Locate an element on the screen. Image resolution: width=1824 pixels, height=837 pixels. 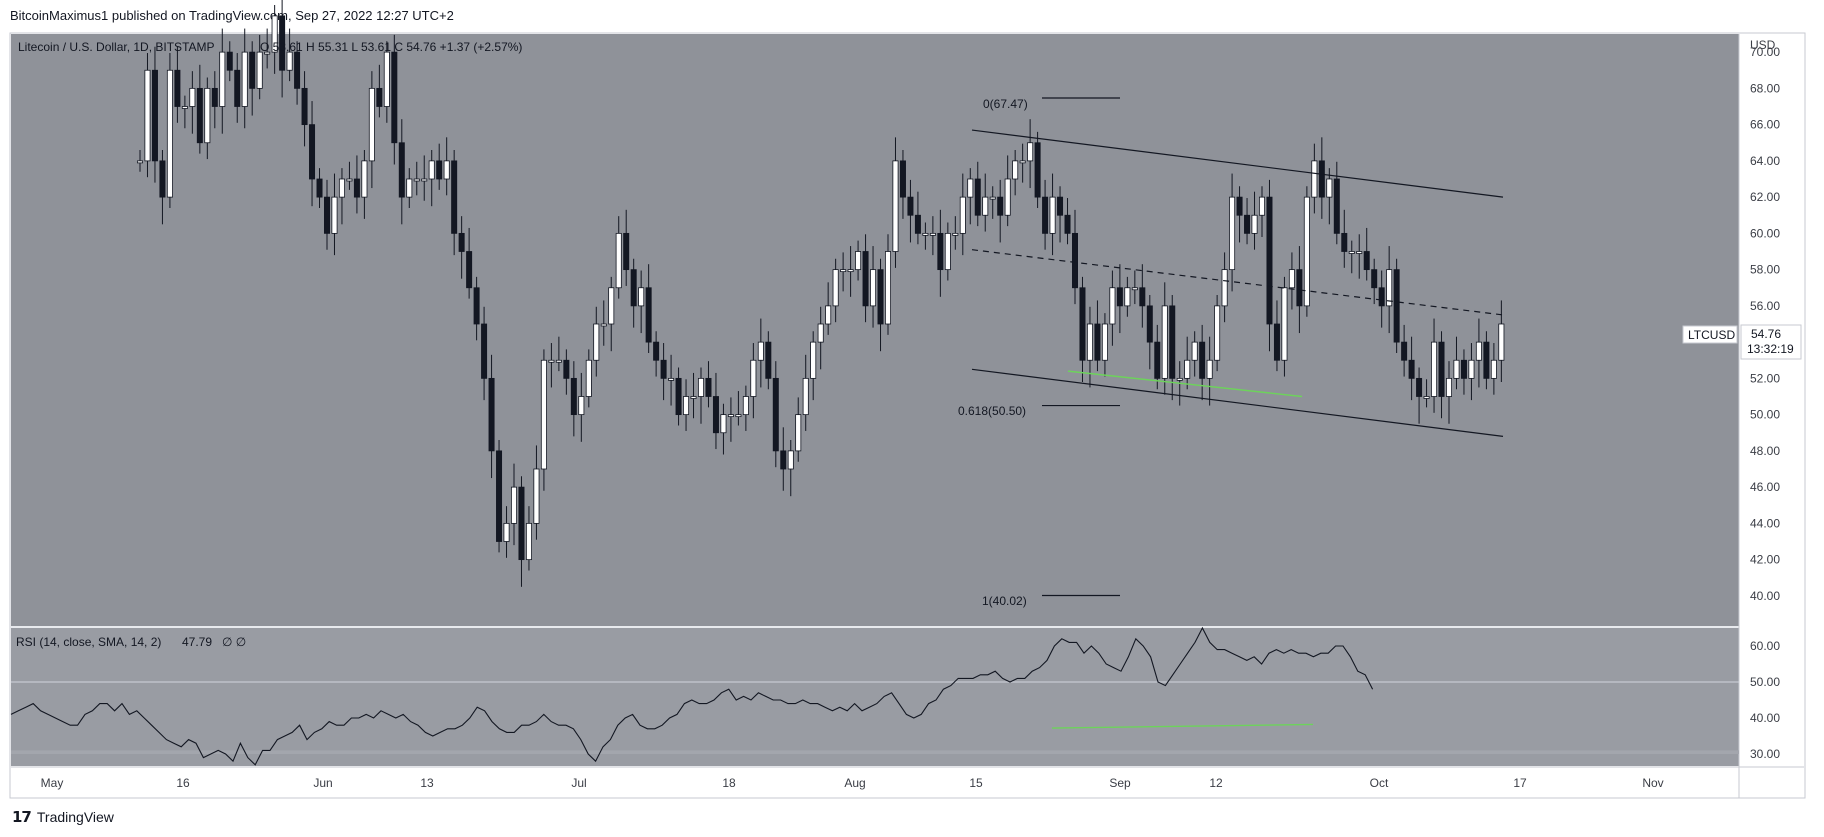
time-axis is located at coordinates (907, 782).